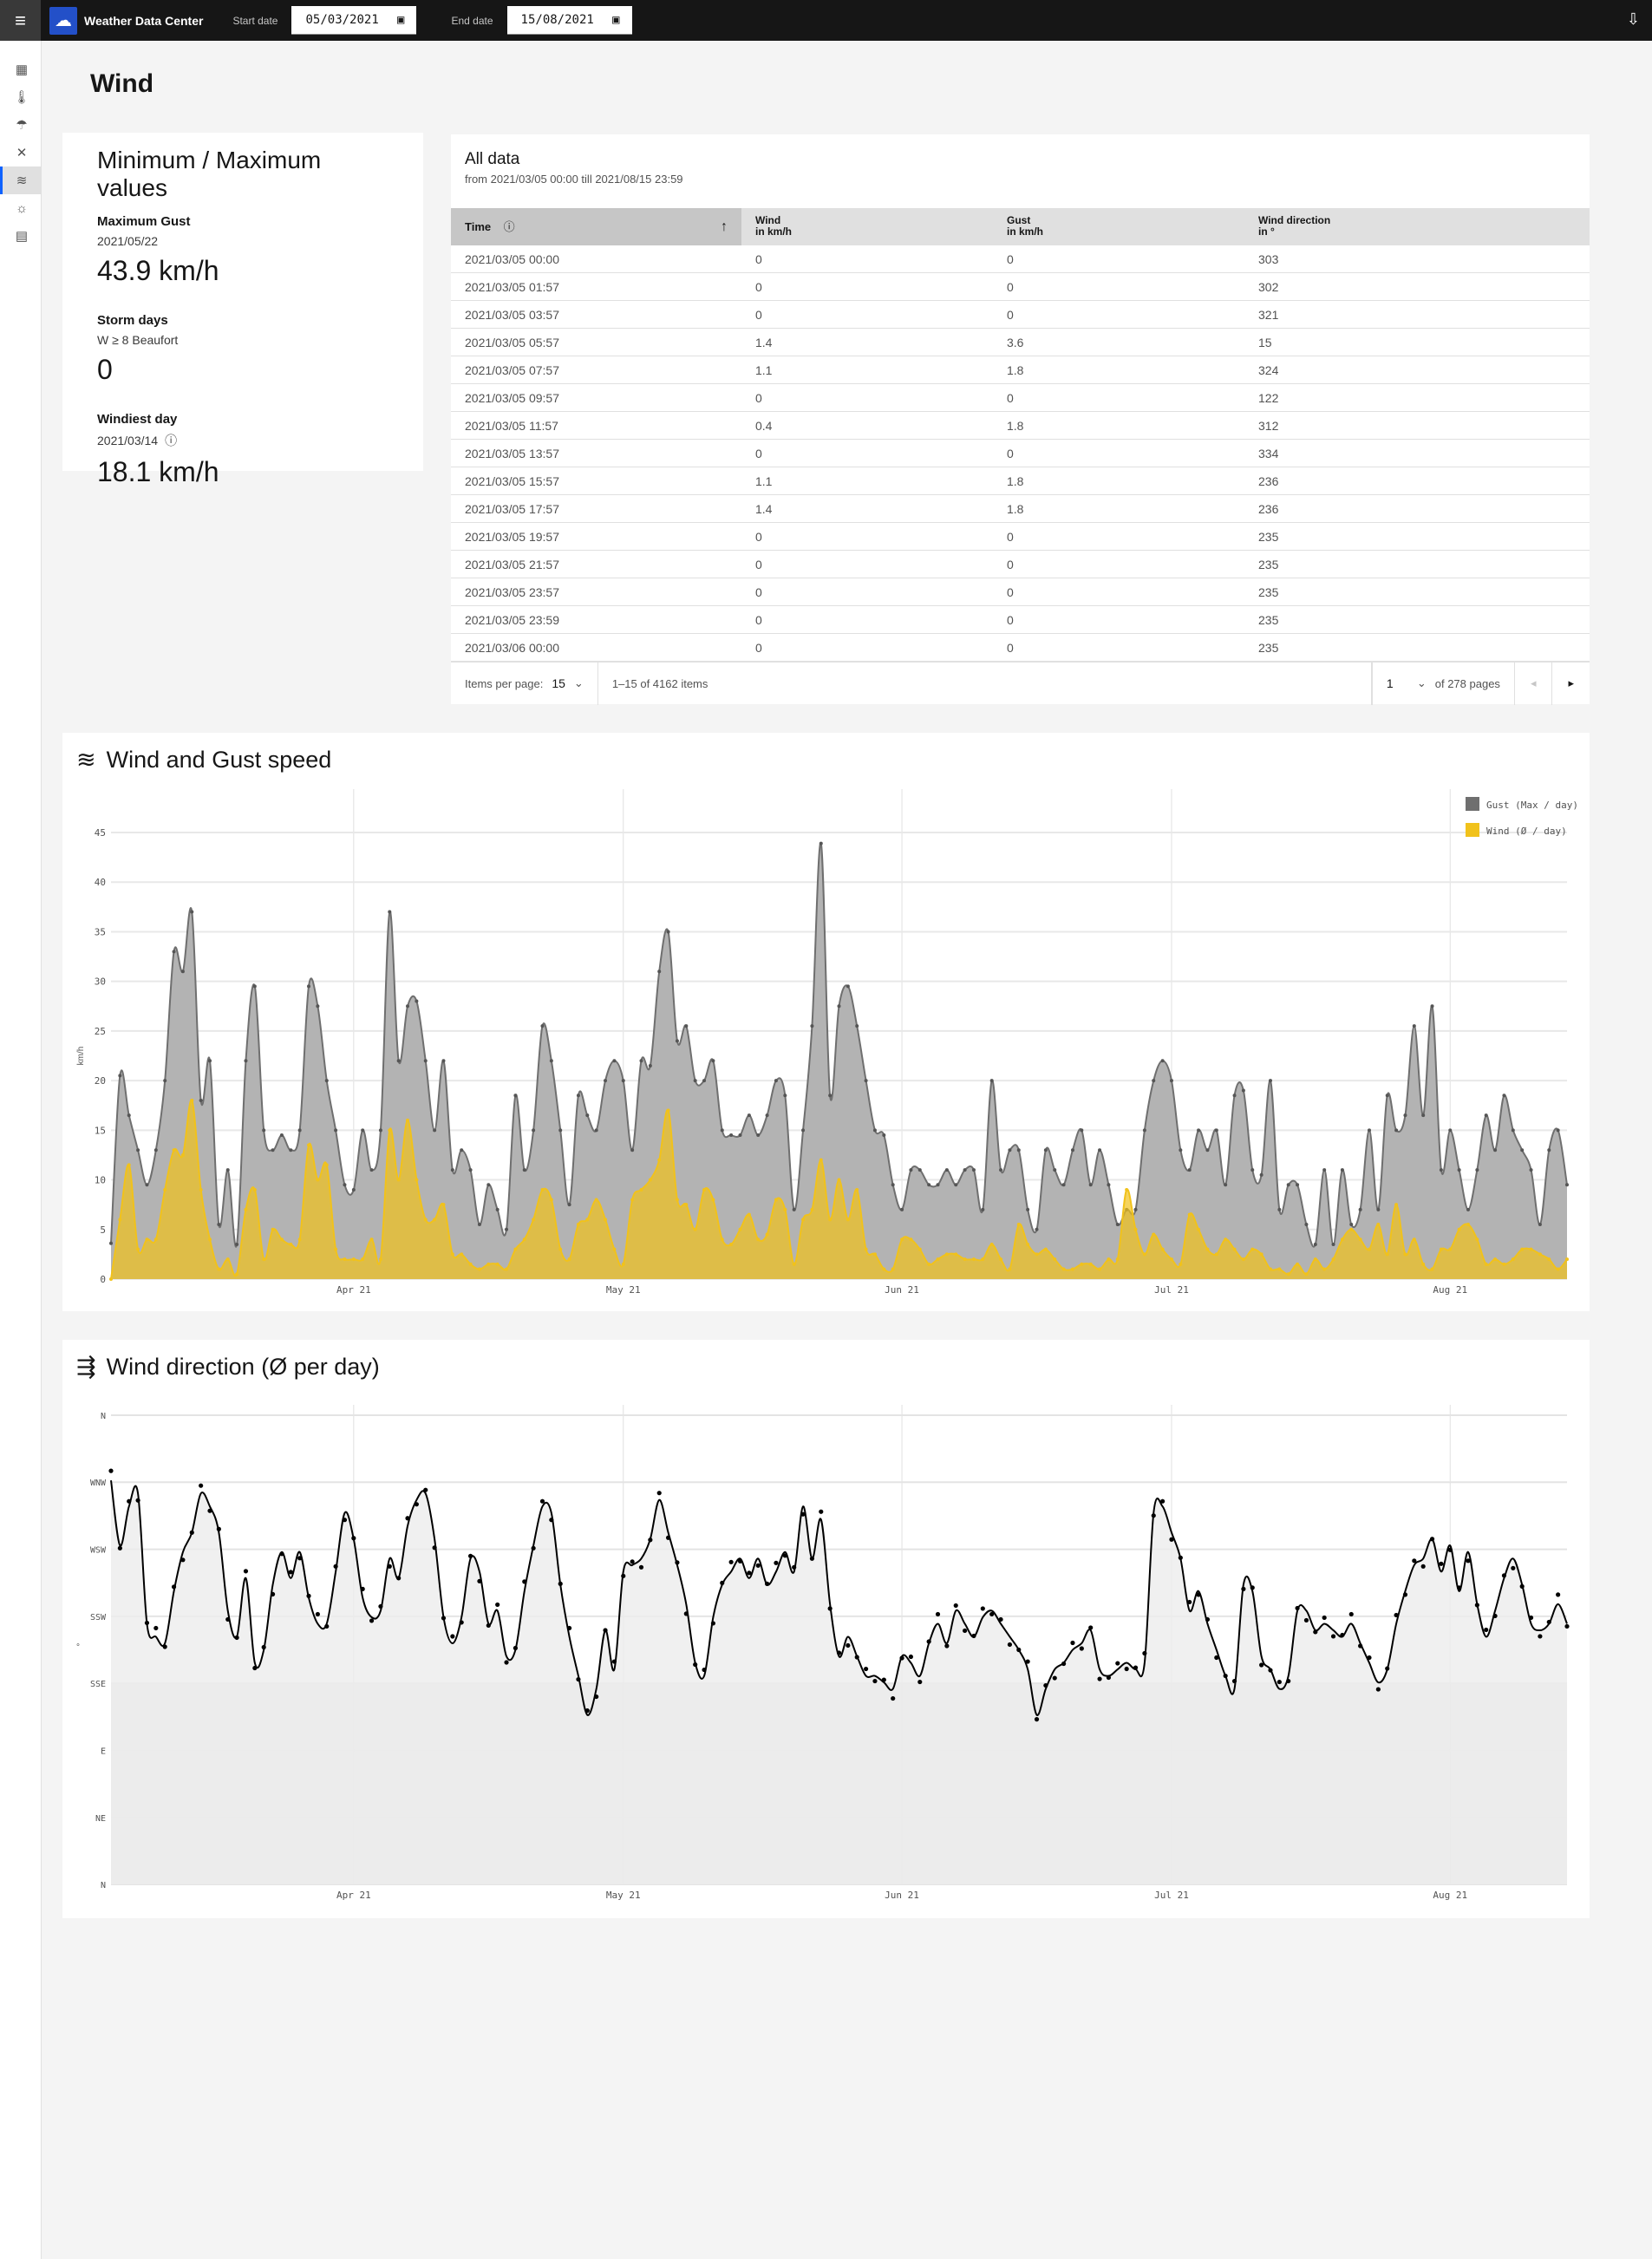 This screenshot has width=1652, height=2259. I want to click on table-row: 2021/03/05 05:57 1.4 3.6 15, so click(1021, 342).